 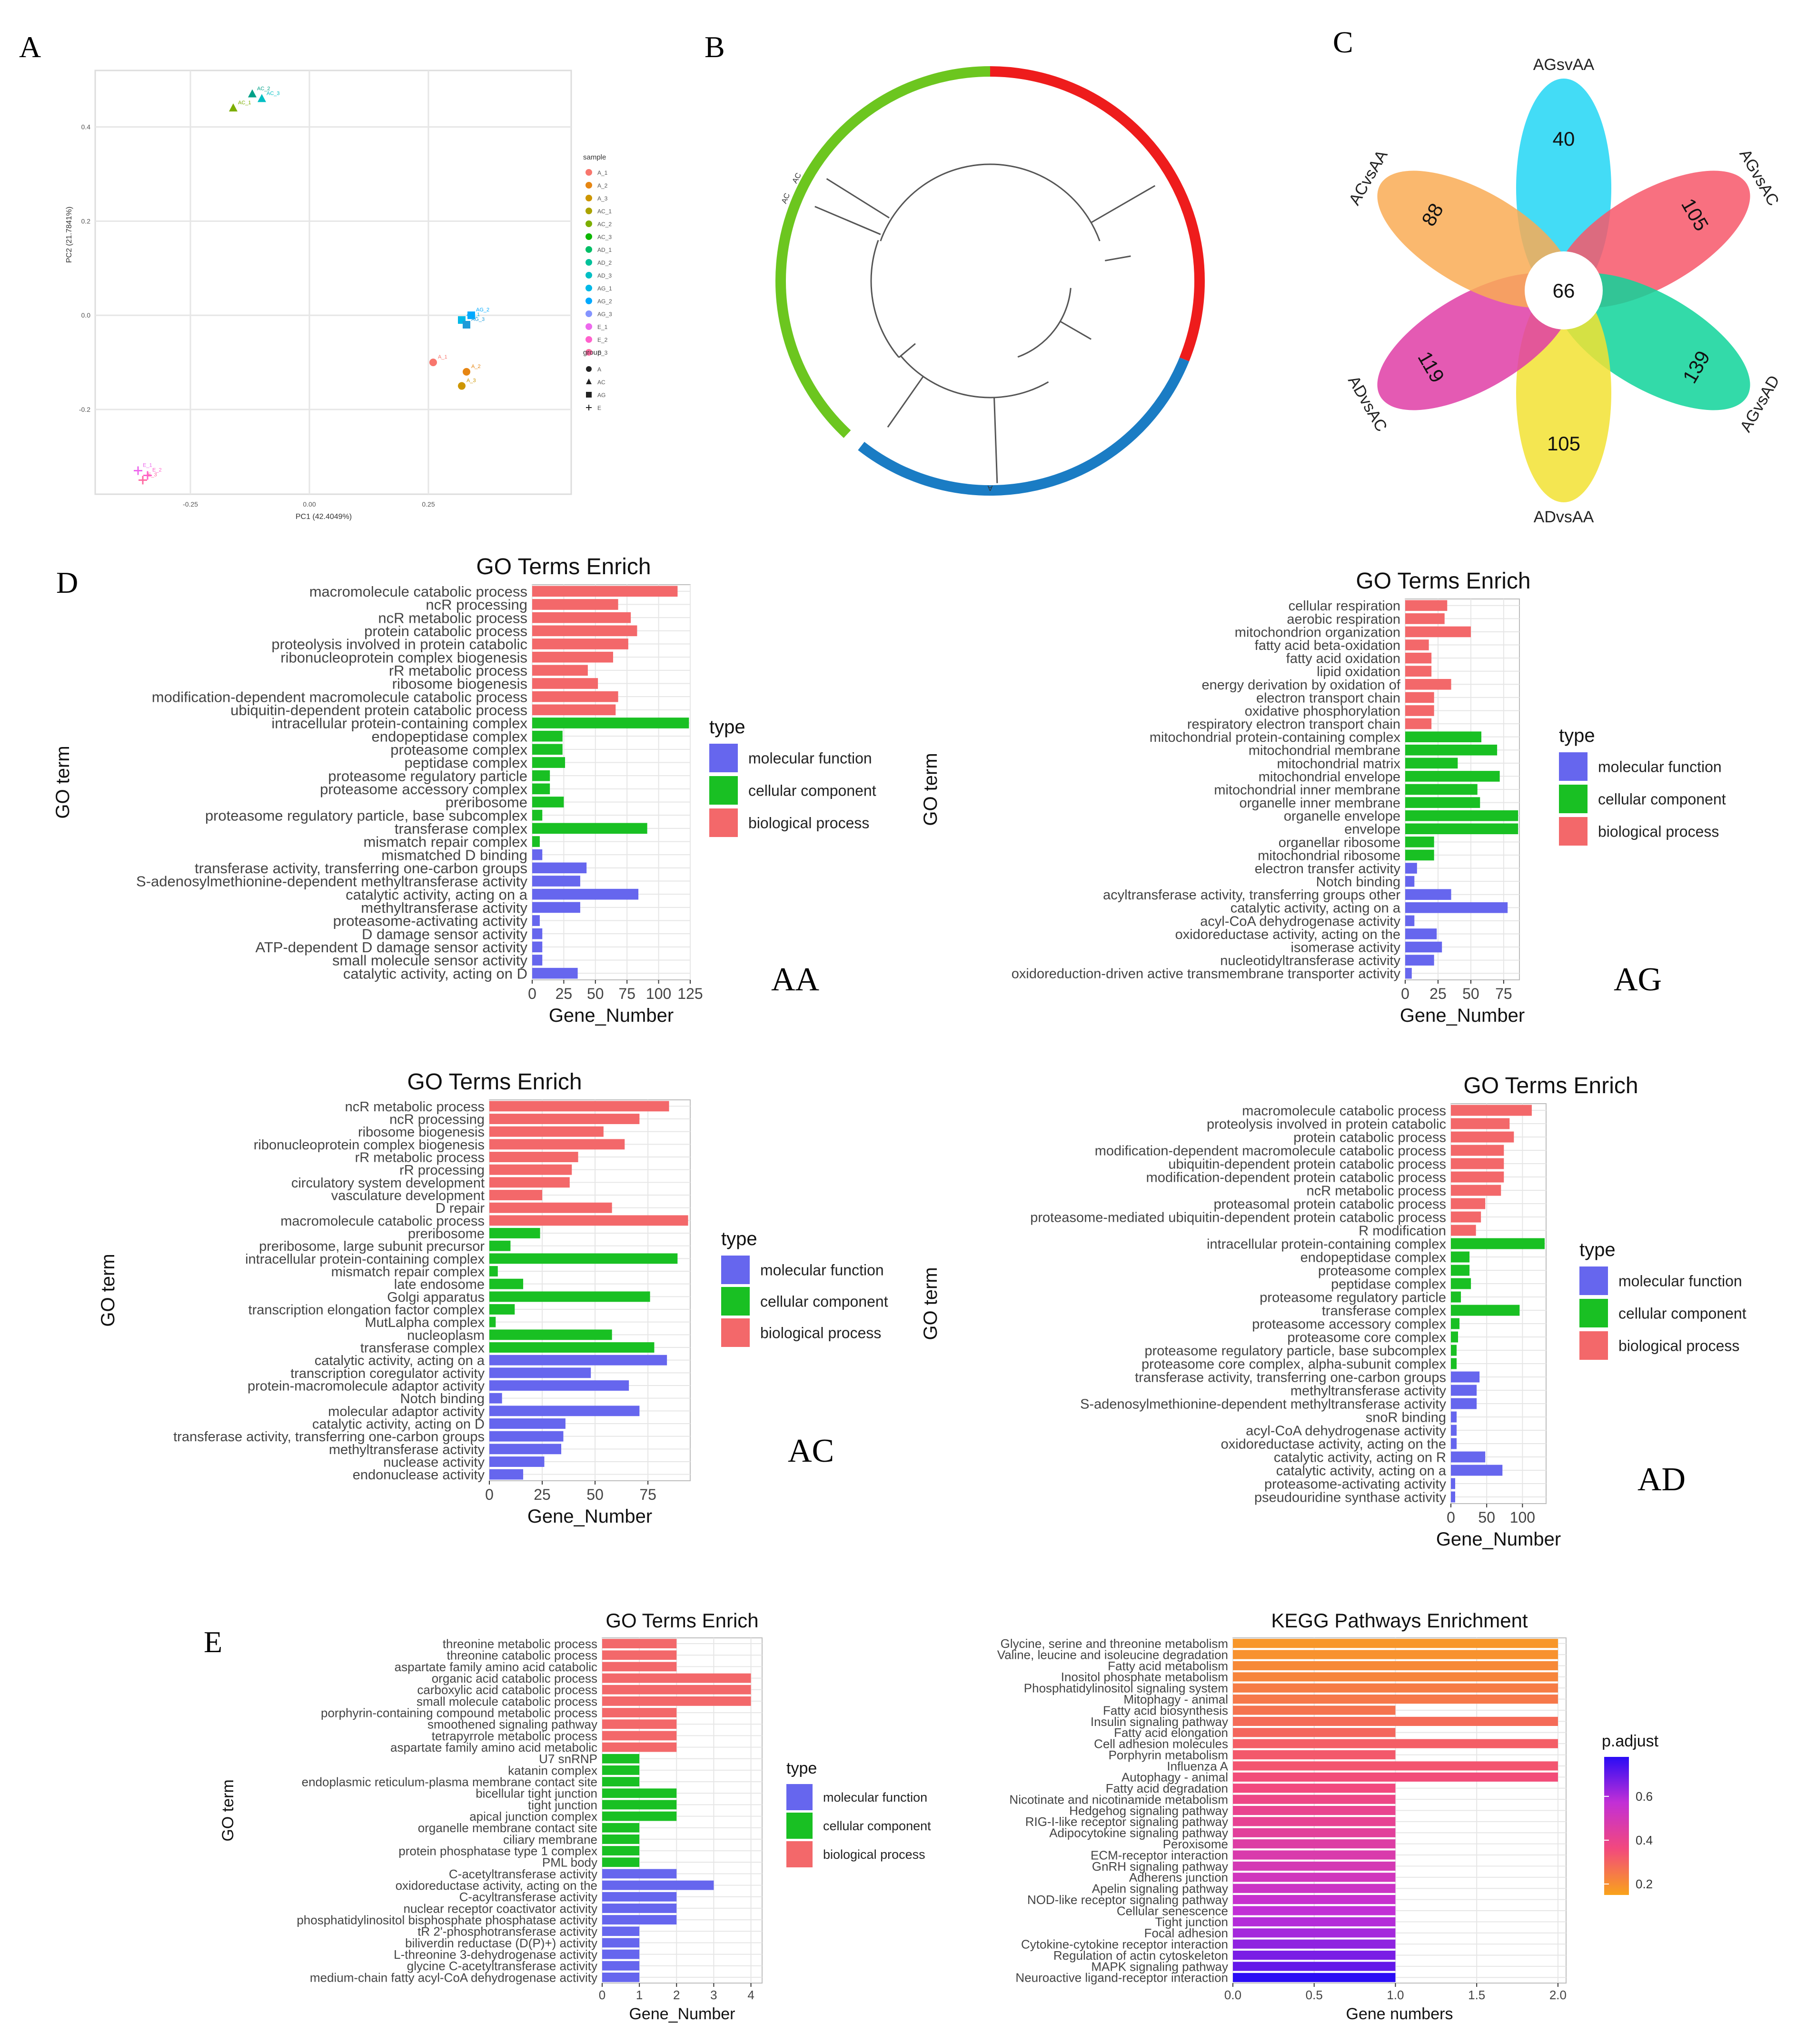 I want to click on bar-label: endopeptidase complex, so click(x=450, y=736).